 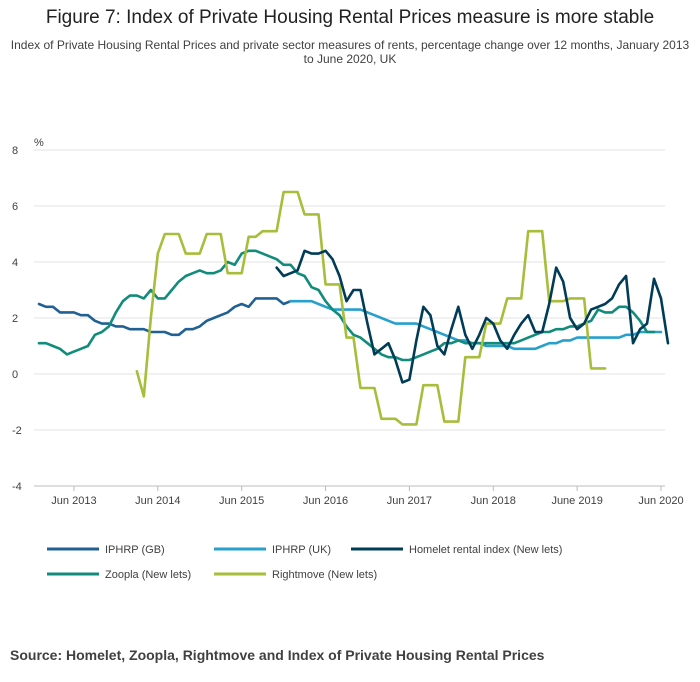 I want to click on legend-label: Rightmove (New lets), so click(x=324, y=575).